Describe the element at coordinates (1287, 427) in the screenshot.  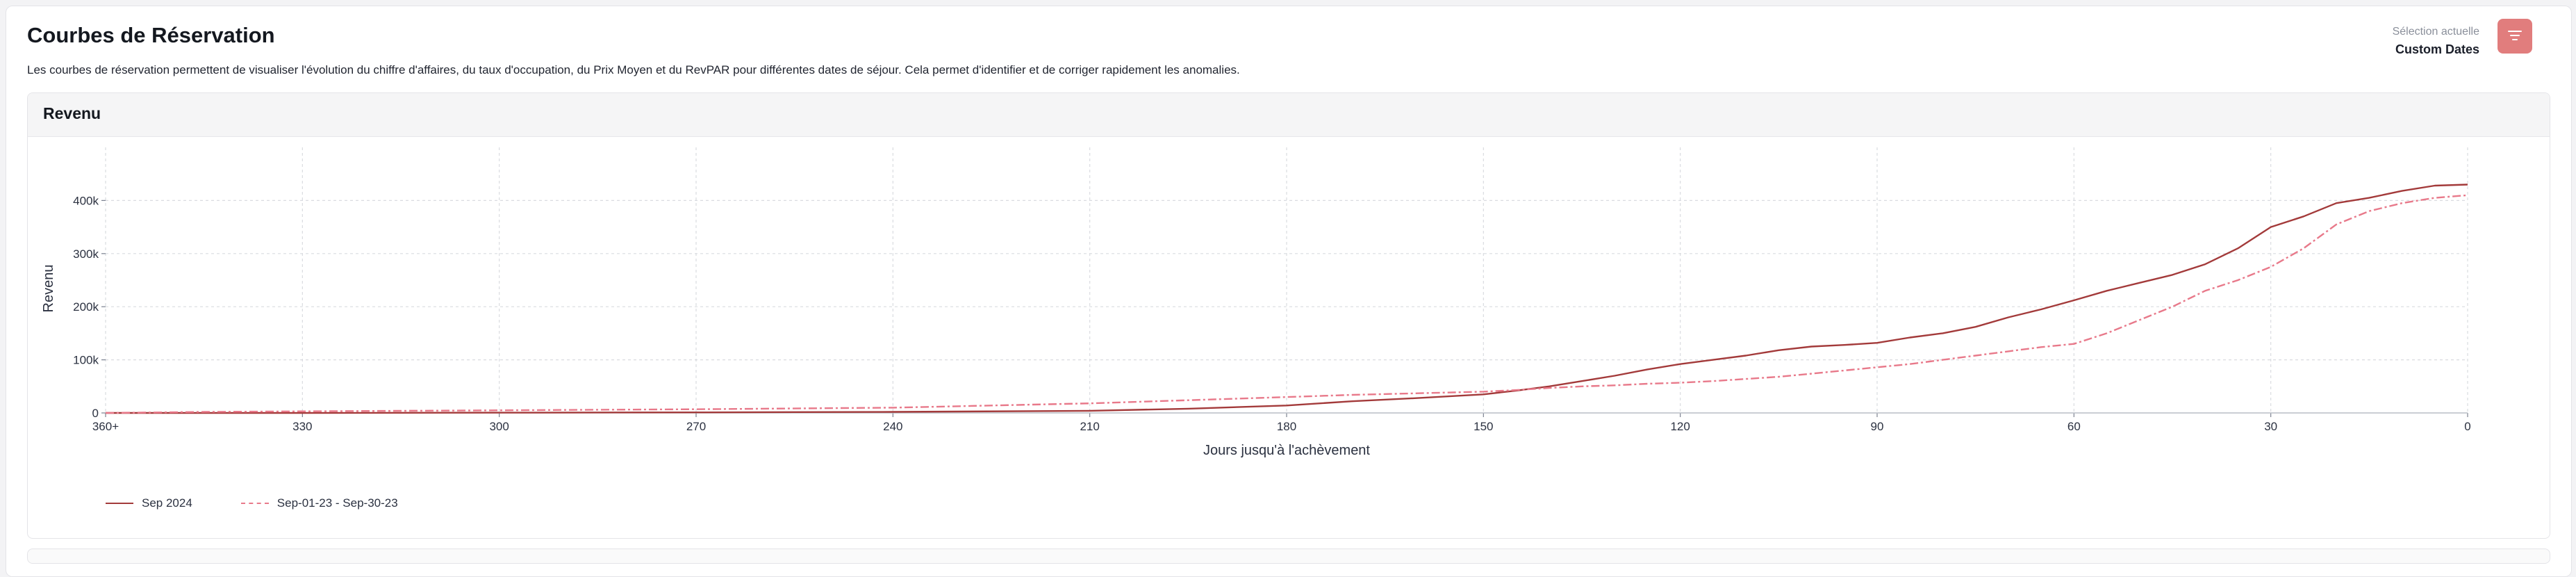
I see `x-tick-label: 180` at that location.